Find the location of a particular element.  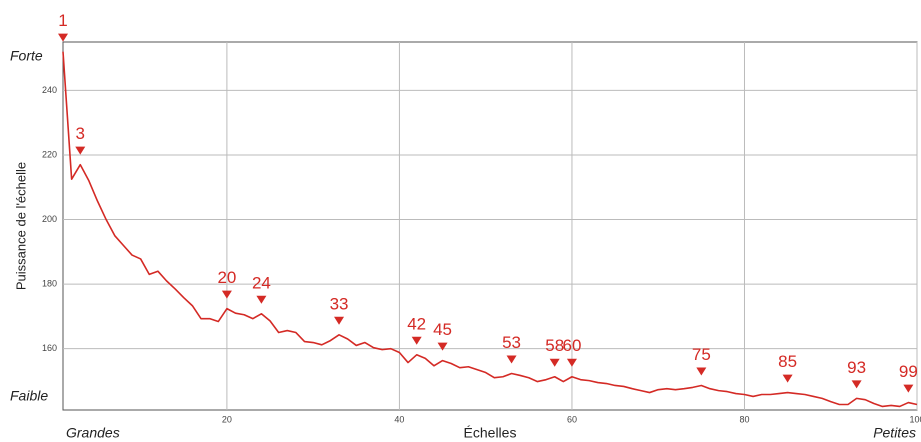

peak-label: 3 is located at coordinates (80, 133).